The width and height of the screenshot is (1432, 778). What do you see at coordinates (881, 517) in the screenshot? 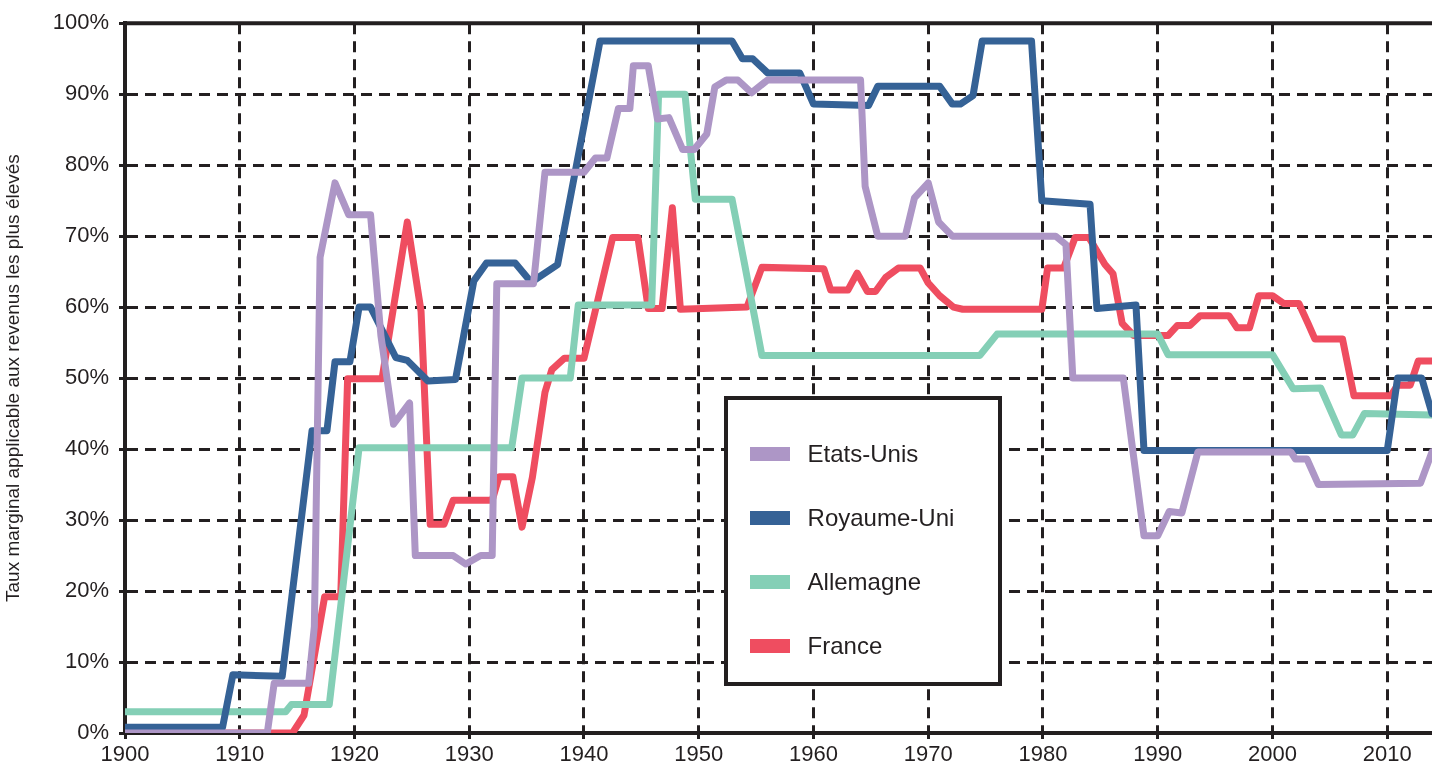
I see `legend-label: Royaume-Uni` at bounding box center [881, 517].